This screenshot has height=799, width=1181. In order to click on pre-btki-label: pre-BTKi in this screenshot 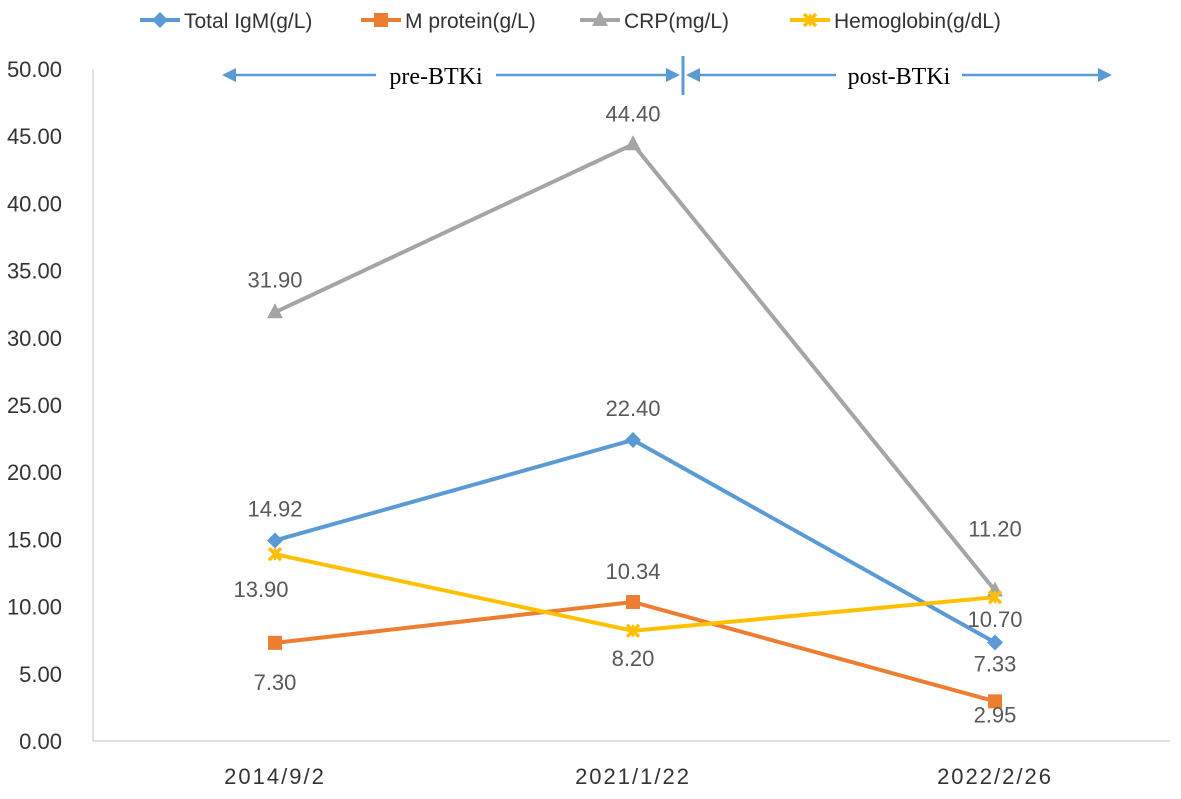, I will do `click(436, 77)`.